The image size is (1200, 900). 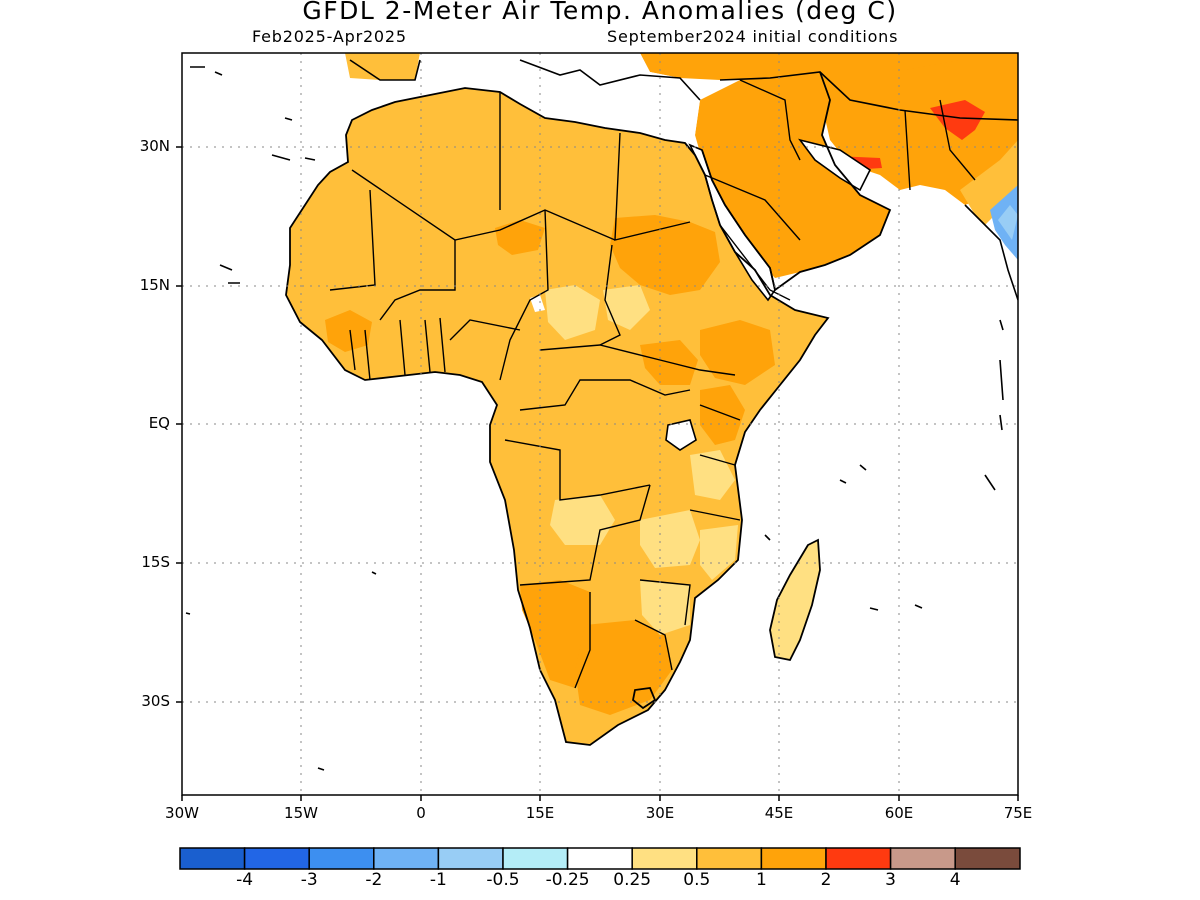 I want to click on southern-europe, so click(x=382, y=66).